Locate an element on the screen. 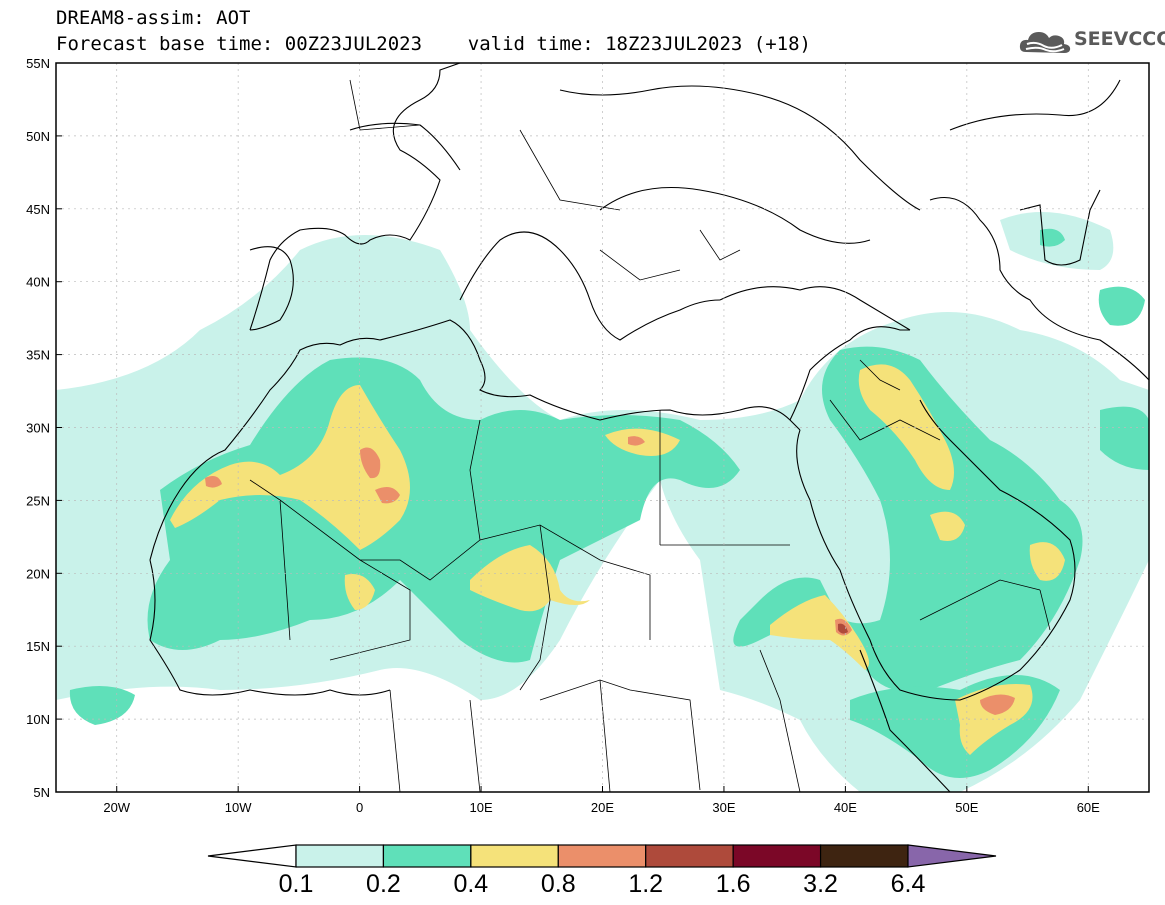 The image size is (1165, 905). lat-tick-label: 10N is located at coordinates (38, 719).